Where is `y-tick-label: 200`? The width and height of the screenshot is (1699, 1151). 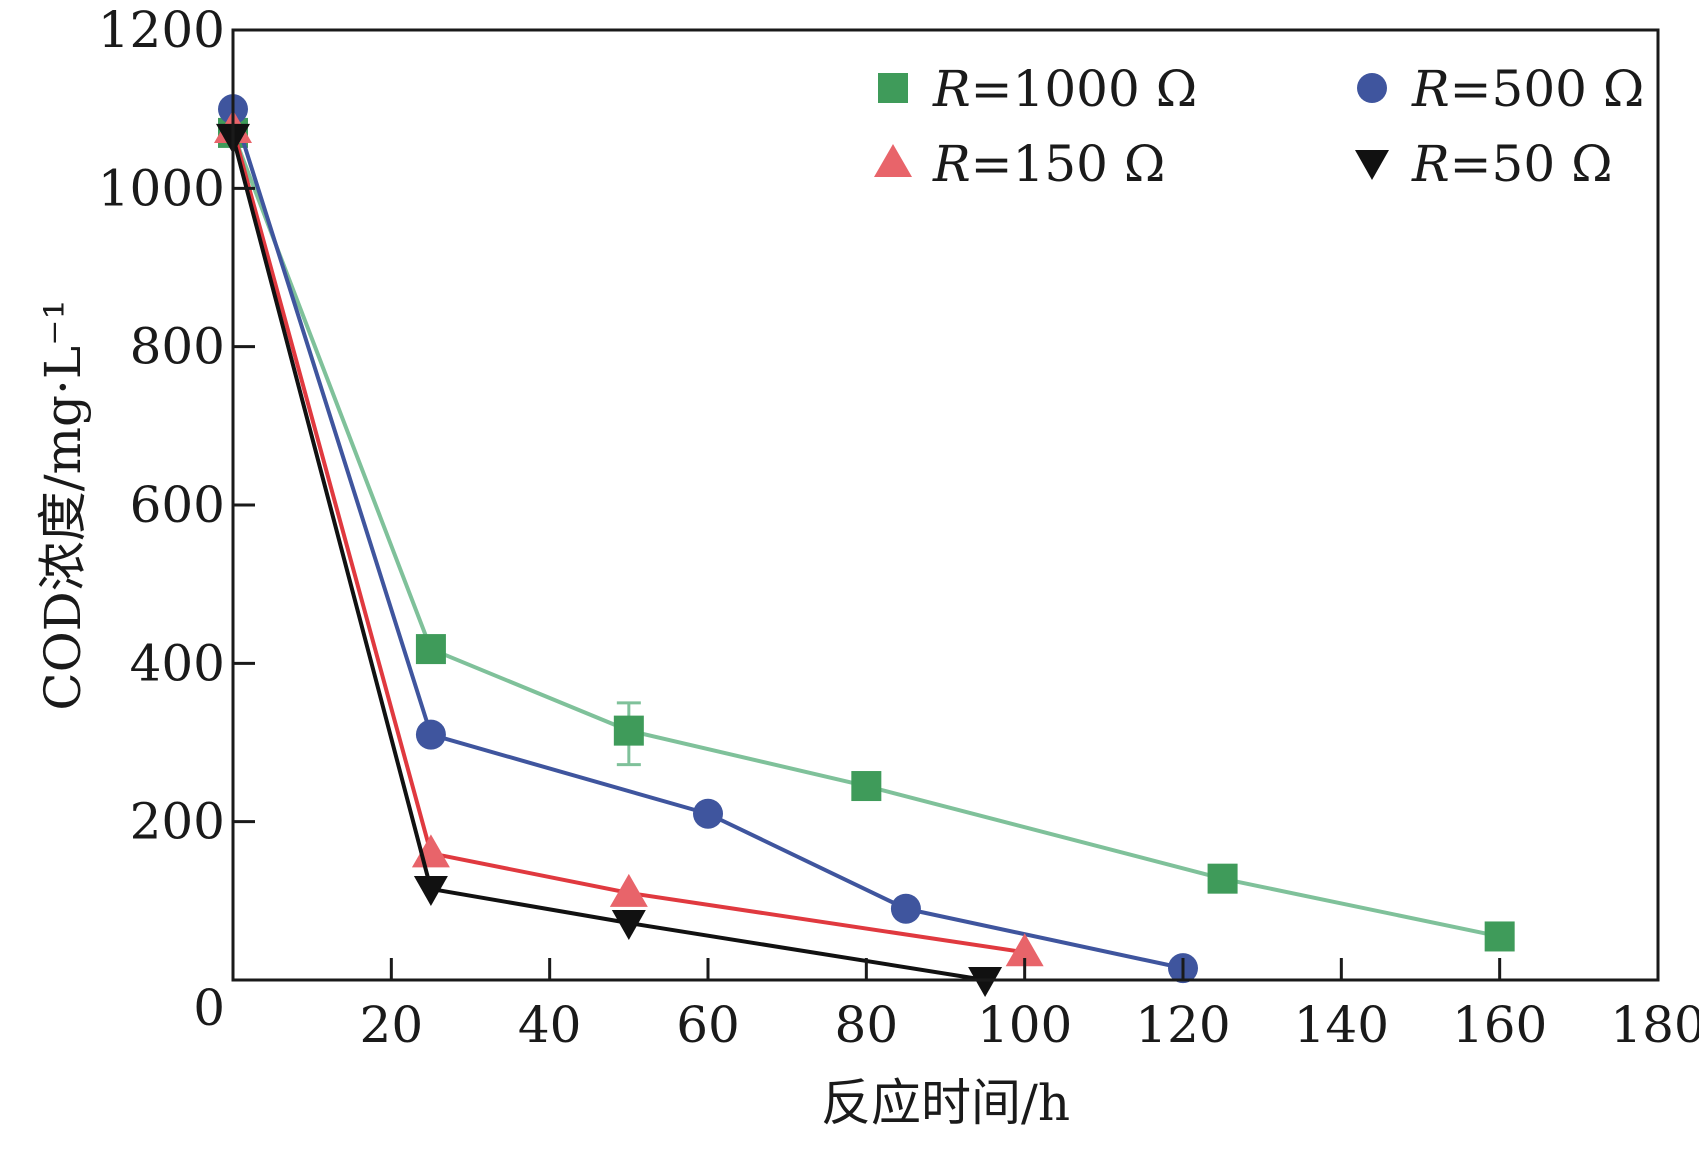
y-tick-label: 200 is located at coordinates (177, 822).